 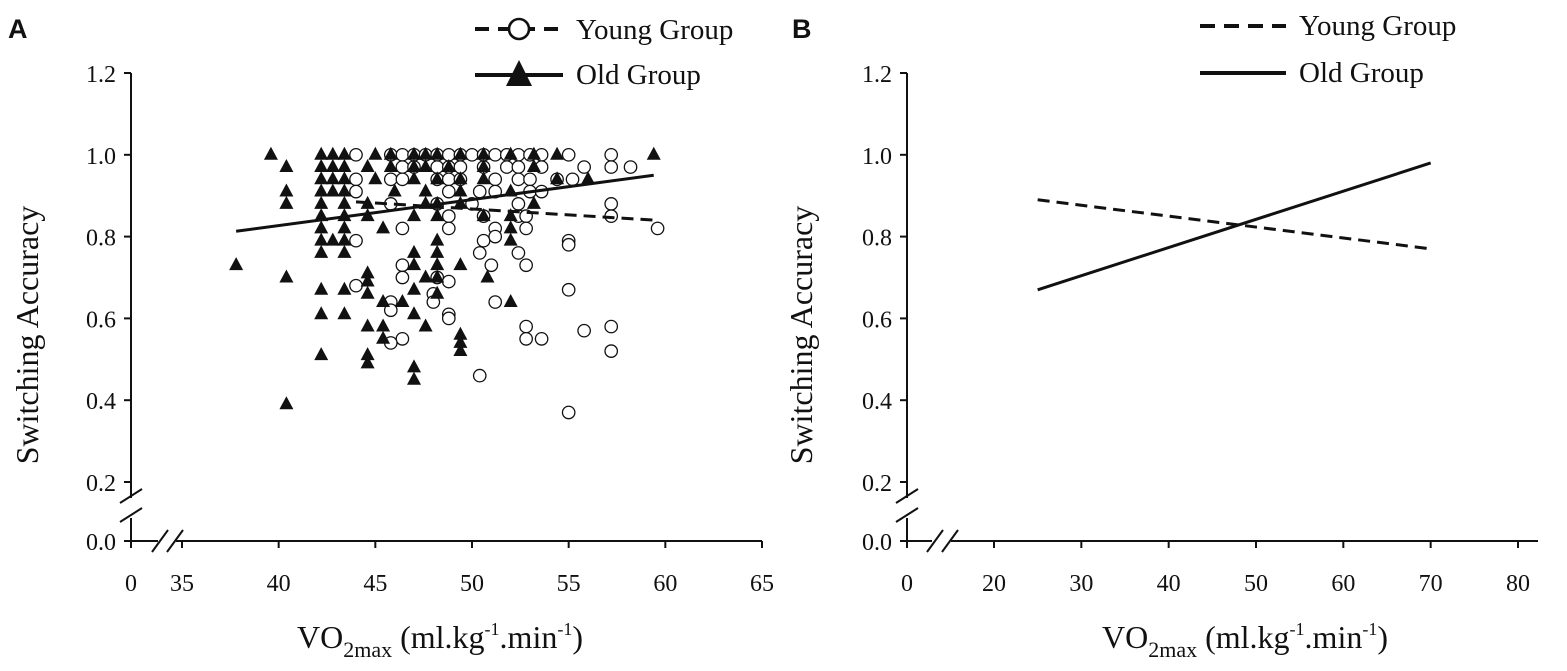 I want to click on panel-a-x-axis-title-unit-c: ), so click(x=577, y=637).